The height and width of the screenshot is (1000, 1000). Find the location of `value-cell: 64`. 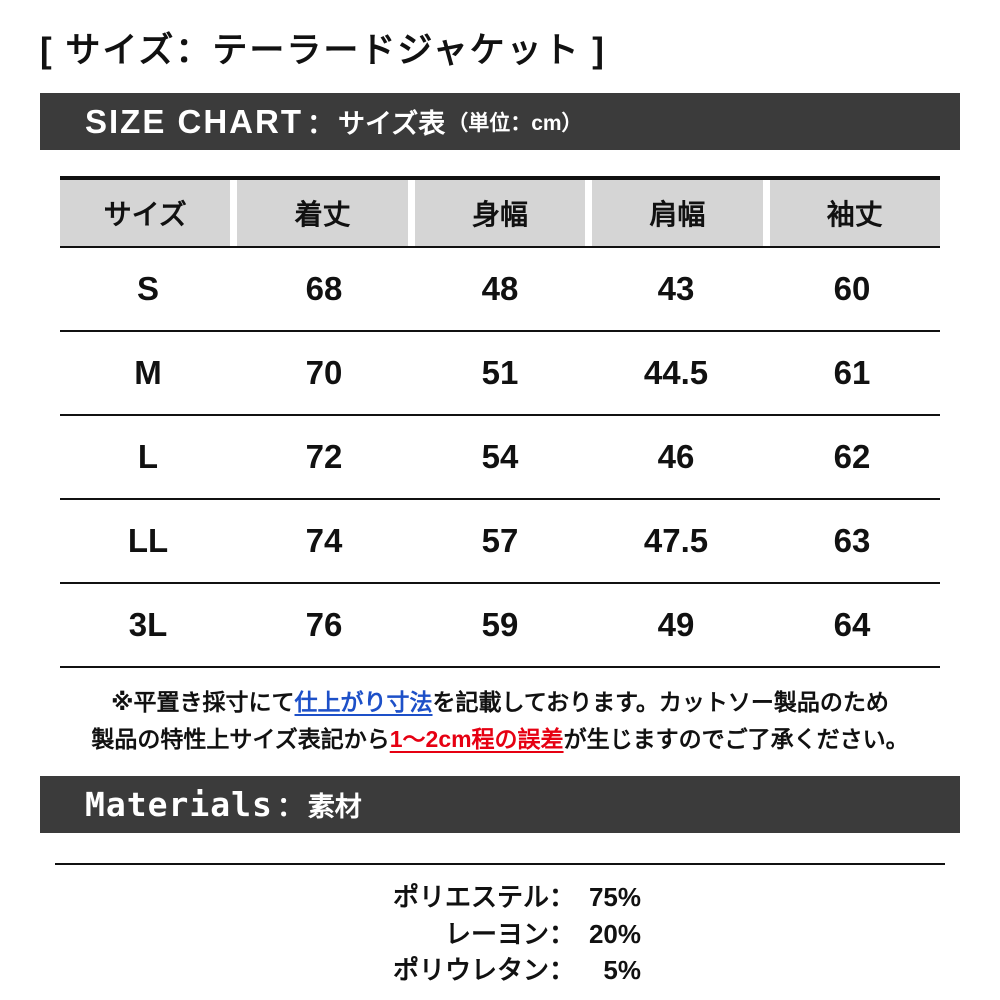

value-cell: 64 is located at coordinates (852, 625).